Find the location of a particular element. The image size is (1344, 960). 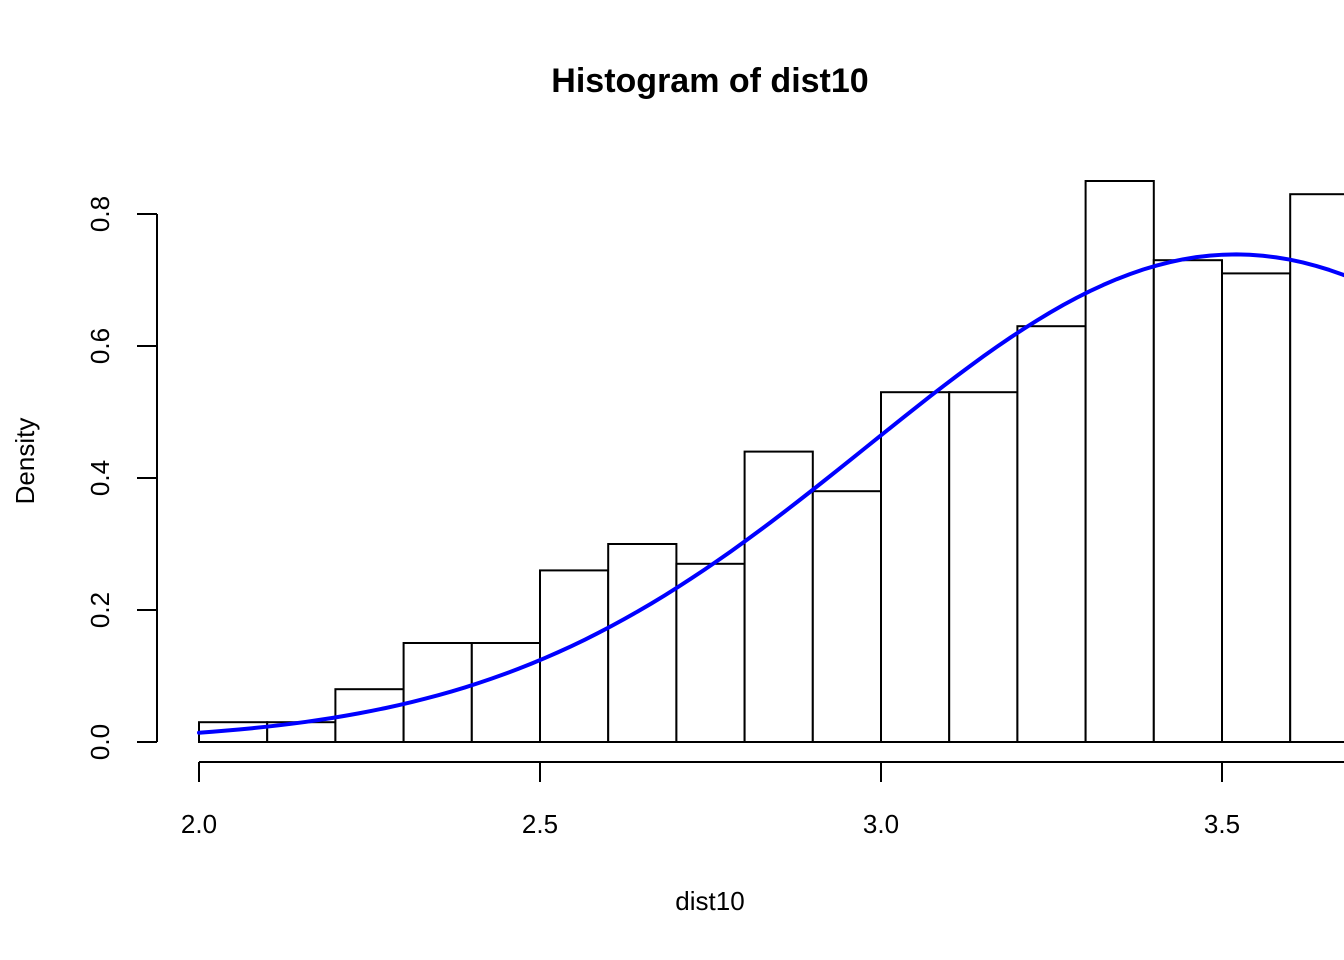

y-tick-label: 0.8 is located at coordinates (100, 214).